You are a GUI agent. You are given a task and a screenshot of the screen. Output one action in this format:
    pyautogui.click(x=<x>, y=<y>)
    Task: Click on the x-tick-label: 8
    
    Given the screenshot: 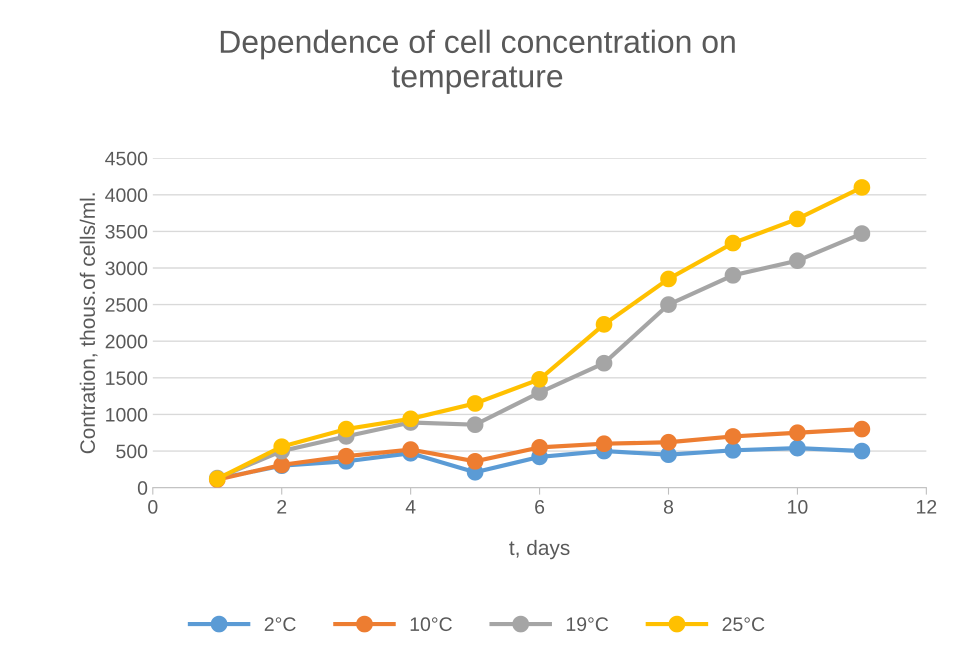 What is the action you would take?
    pyautogui.click(x=669, y=507)
    